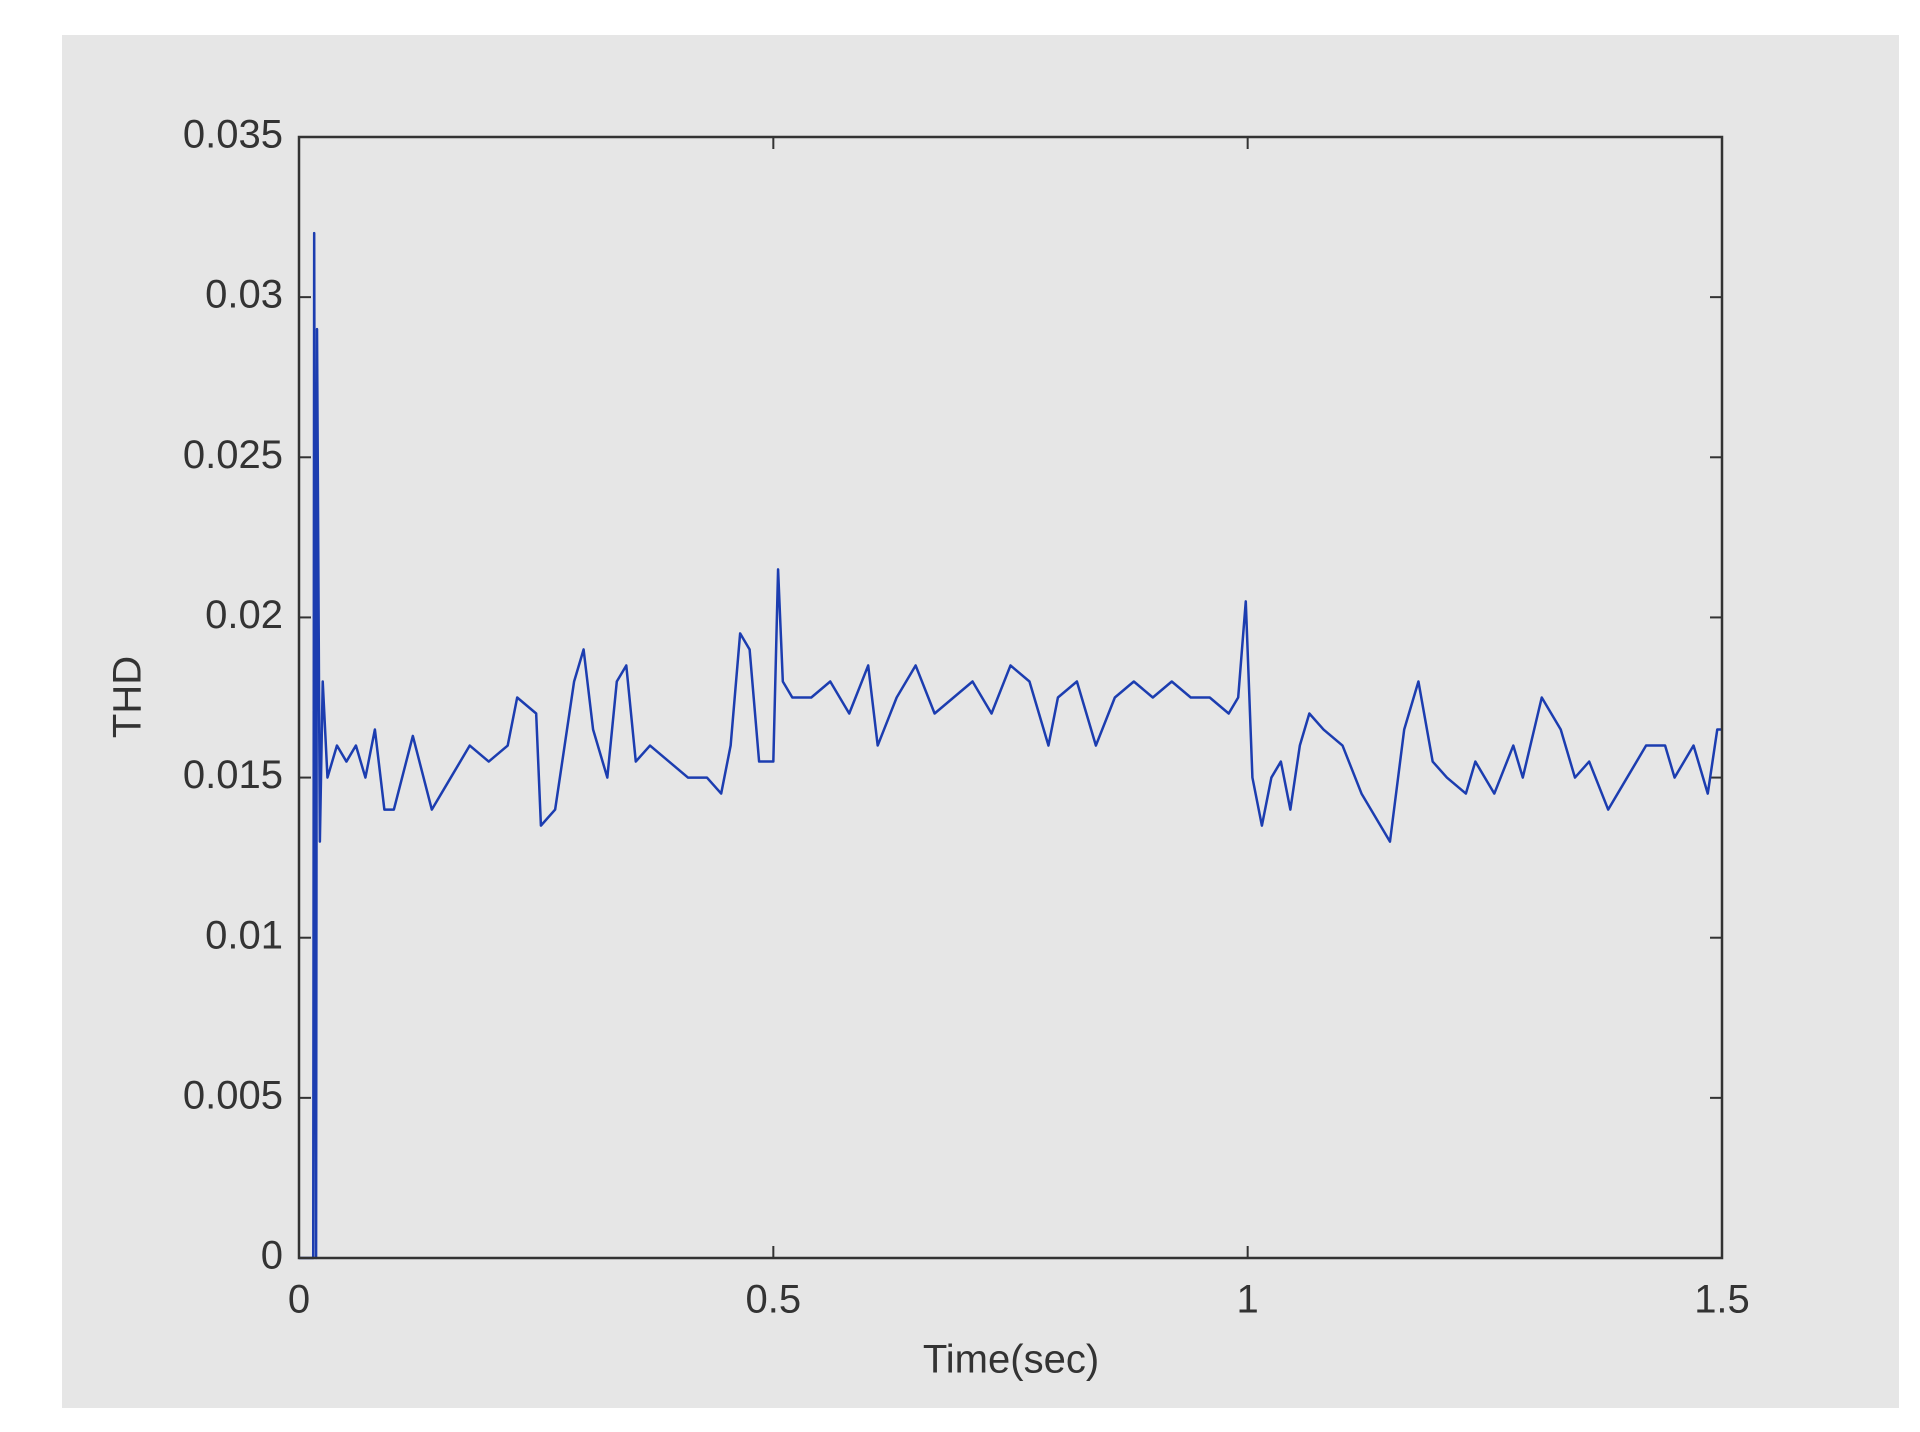 This screenshot has height=1432, width=1920. Describe the element at coordinates (233, 775) in the screenshot. I see `y-tick-label: 0.015` at that location.